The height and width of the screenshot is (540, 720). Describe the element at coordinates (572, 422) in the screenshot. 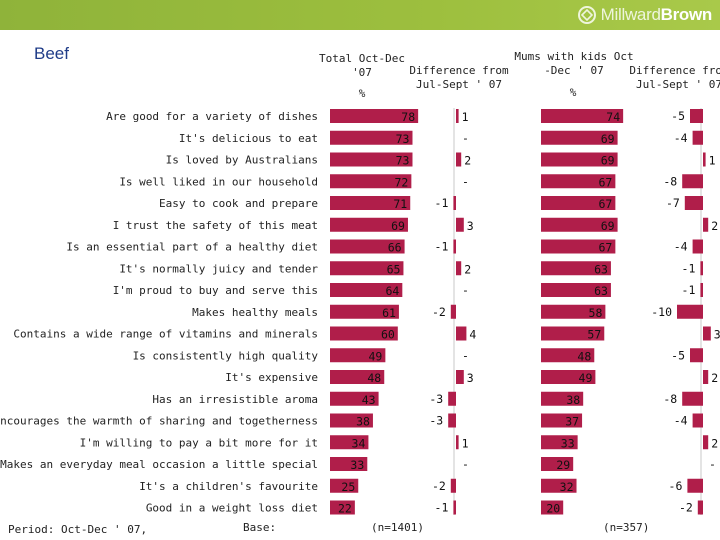

I see `mums-value-14: 37` at that location.